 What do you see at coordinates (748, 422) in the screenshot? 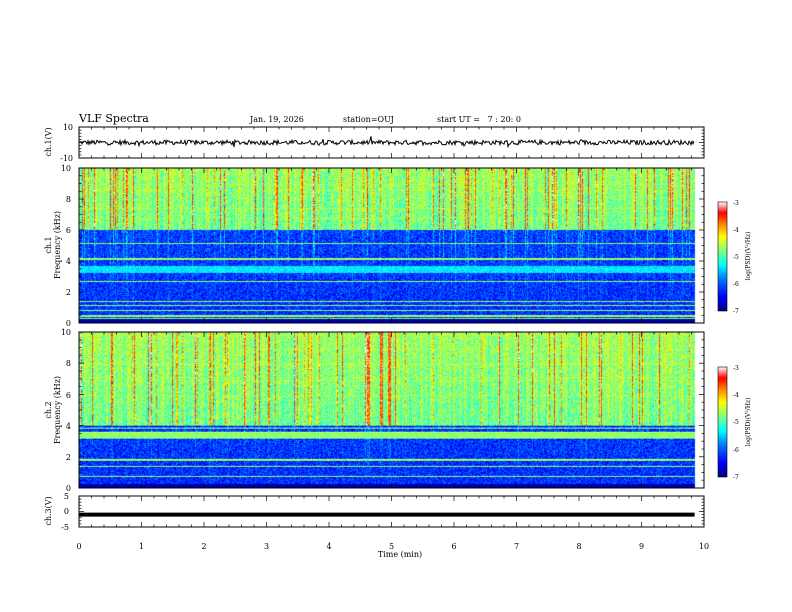
I see `ch2-colorbar-label: log(PSD)(V²/Hz)` at bounding box center [748, 422].